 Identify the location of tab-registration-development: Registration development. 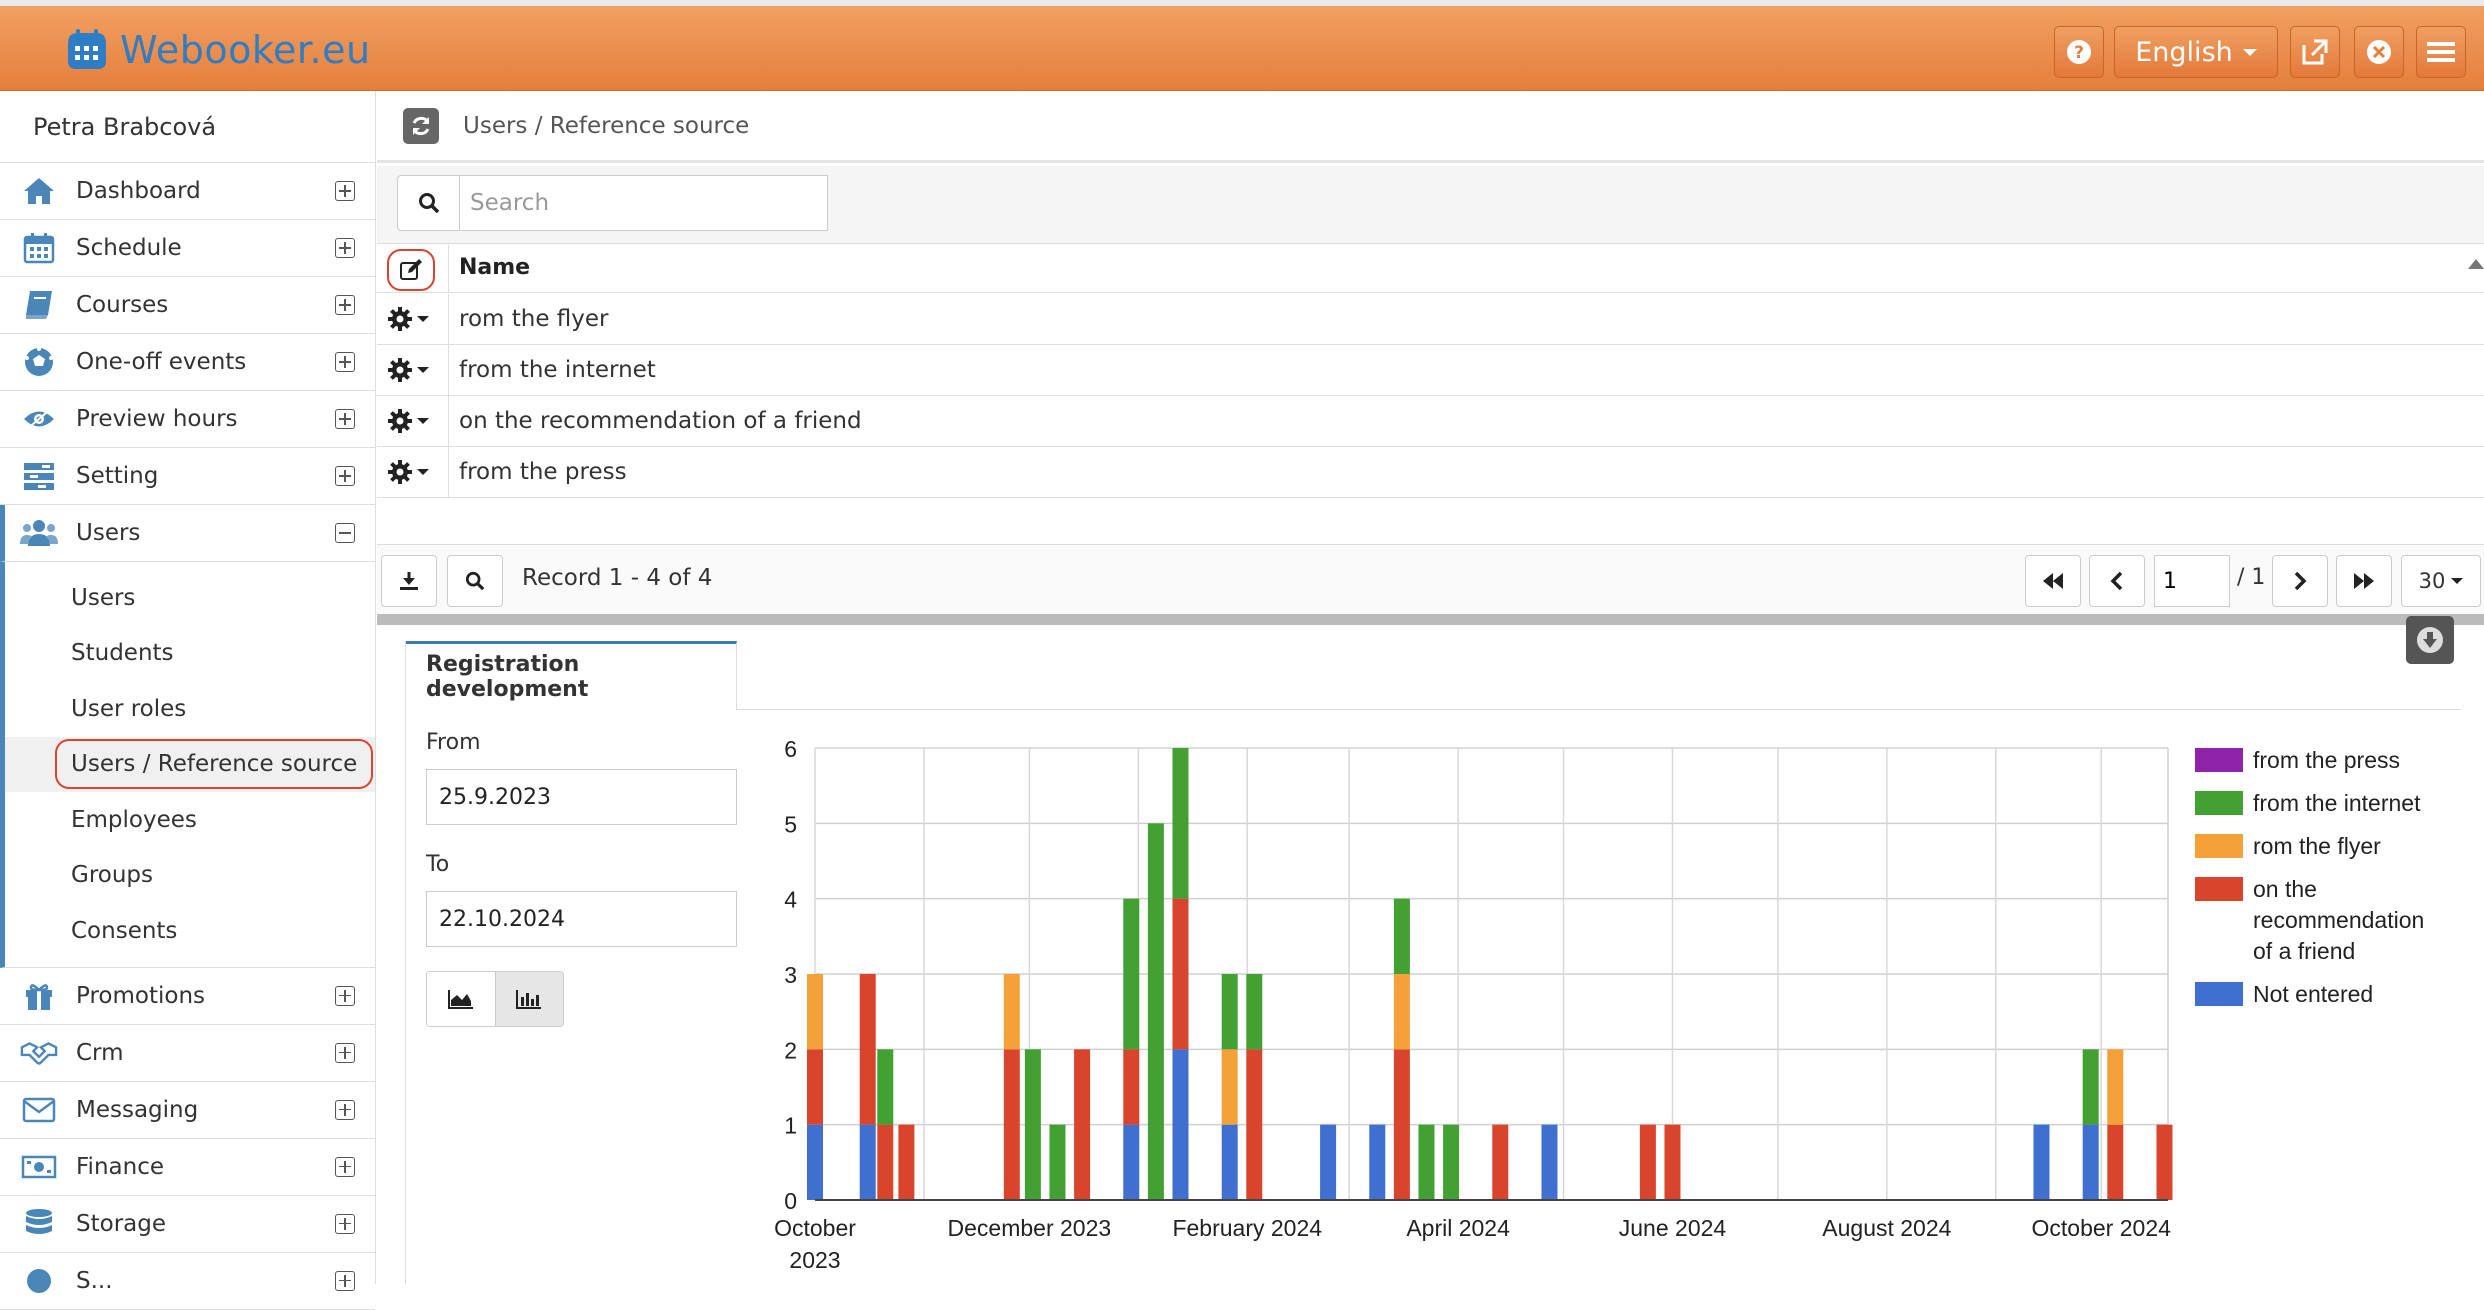
(571, 675).